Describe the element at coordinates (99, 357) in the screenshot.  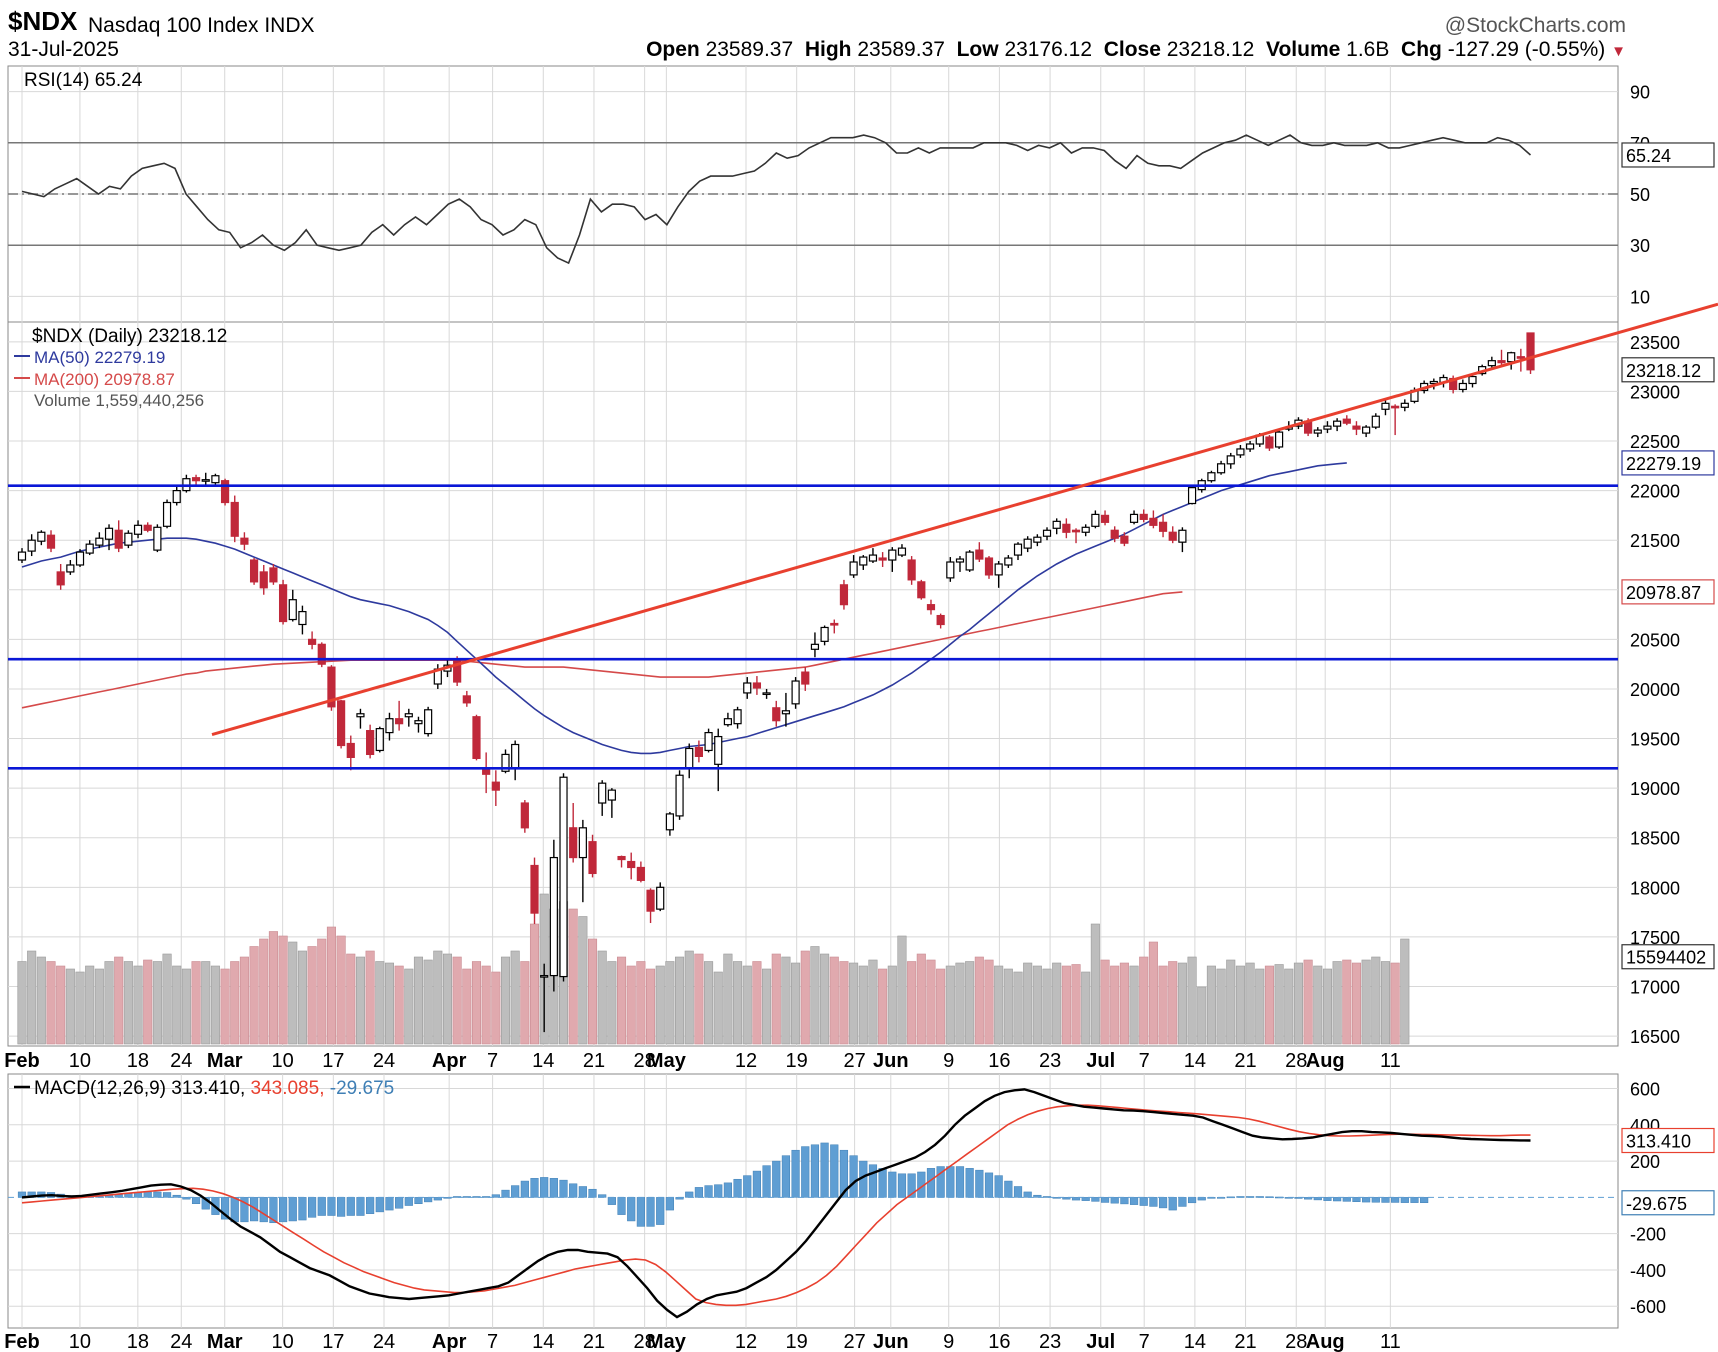
I see `ma50-legend: MA(50) 22279.19` at that location.